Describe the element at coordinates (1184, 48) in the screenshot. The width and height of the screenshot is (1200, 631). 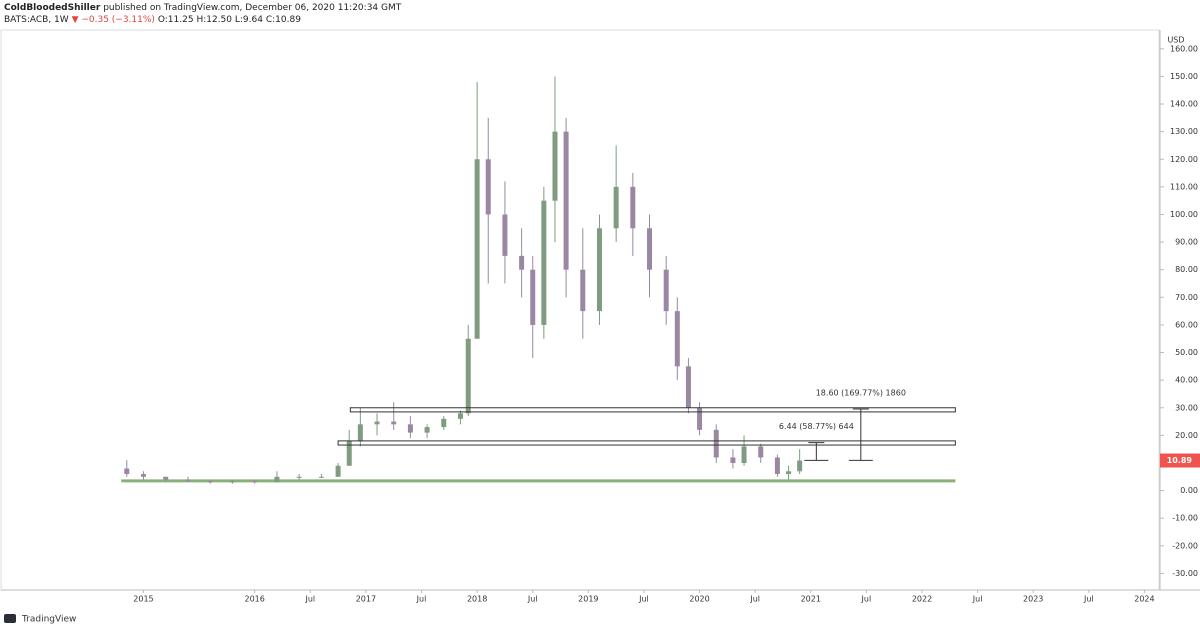
I see `y-tick-label: 160.00` at that location.